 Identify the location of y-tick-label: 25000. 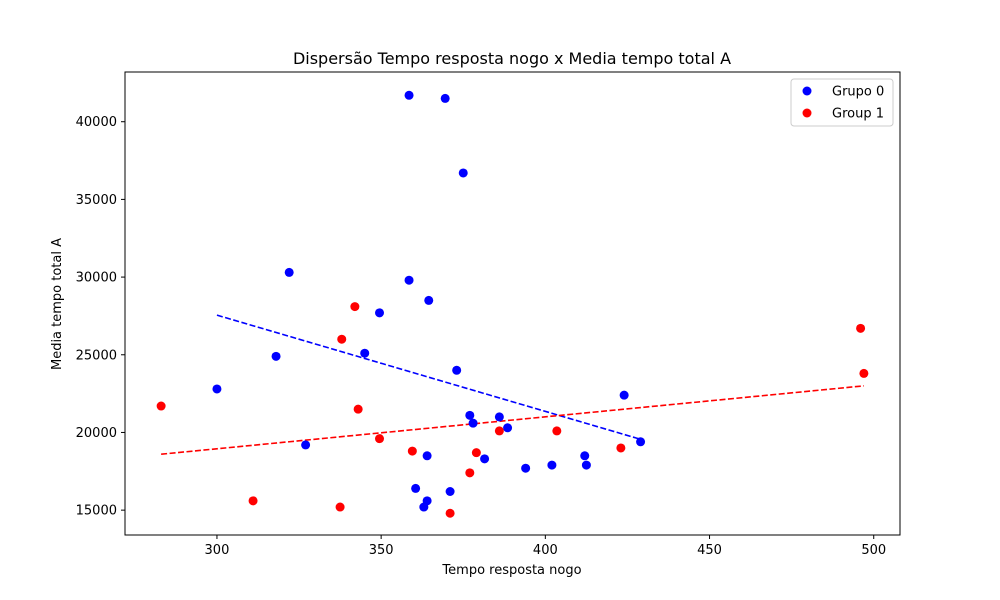
(96, 355).